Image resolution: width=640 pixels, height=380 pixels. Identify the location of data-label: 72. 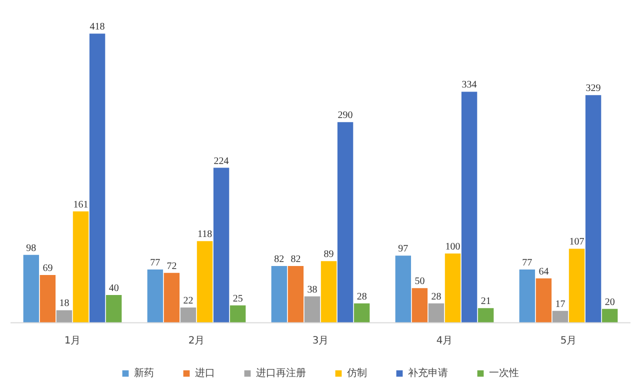
(171, 266).